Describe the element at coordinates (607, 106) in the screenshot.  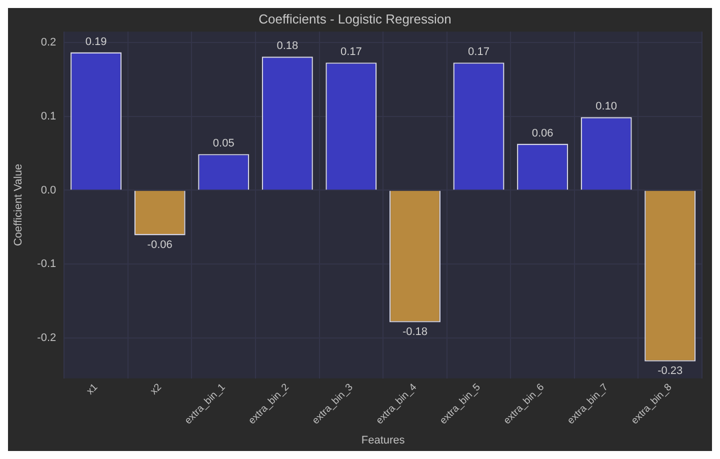
I see `data-label: 0.10` at that location.